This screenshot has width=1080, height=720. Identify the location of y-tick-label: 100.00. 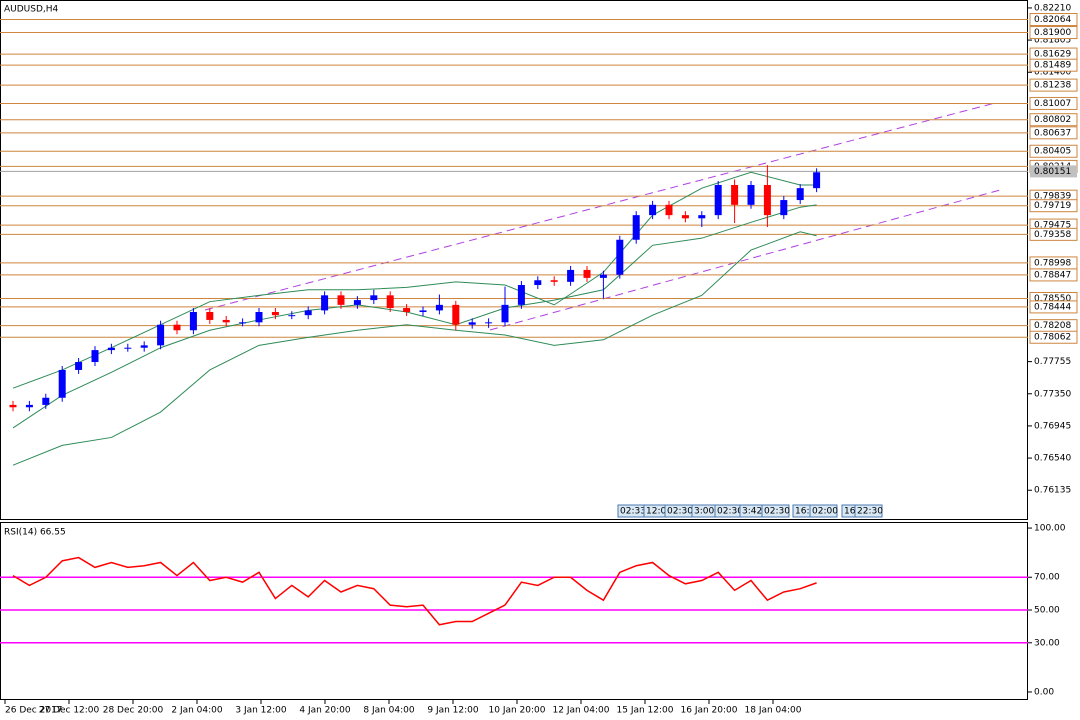
(1050, 529).